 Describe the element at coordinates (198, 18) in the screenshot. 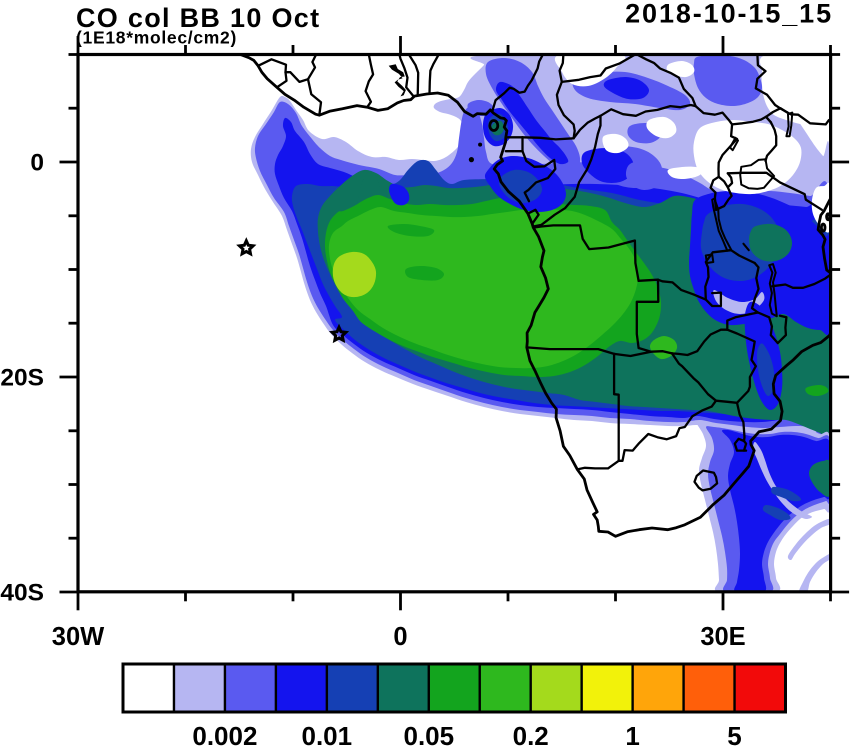

I see `svg-text: CO col BB 10 Oct` at that location.